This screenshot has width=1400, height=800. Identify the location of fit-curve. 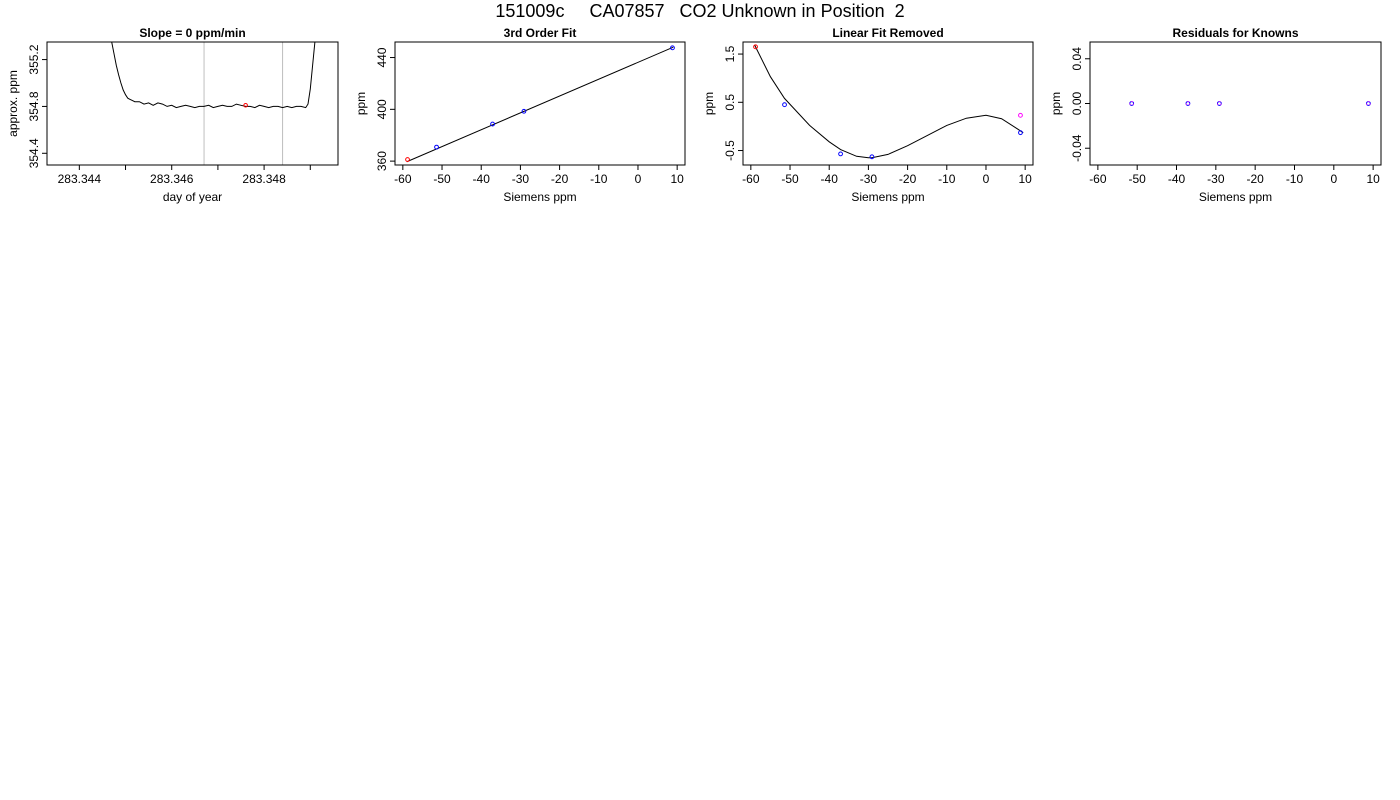
(889, 102).